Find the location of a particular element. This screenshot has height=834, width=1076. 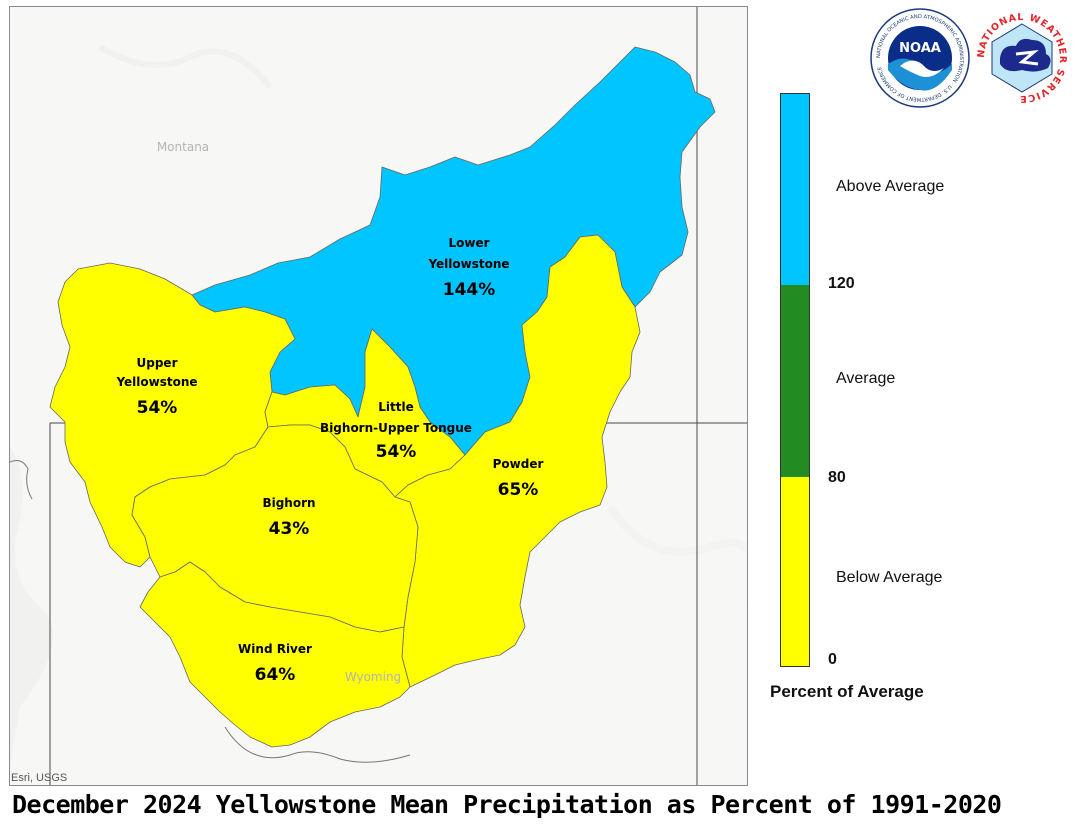

basin-percent: 64% is located at coordinates (275, 675).